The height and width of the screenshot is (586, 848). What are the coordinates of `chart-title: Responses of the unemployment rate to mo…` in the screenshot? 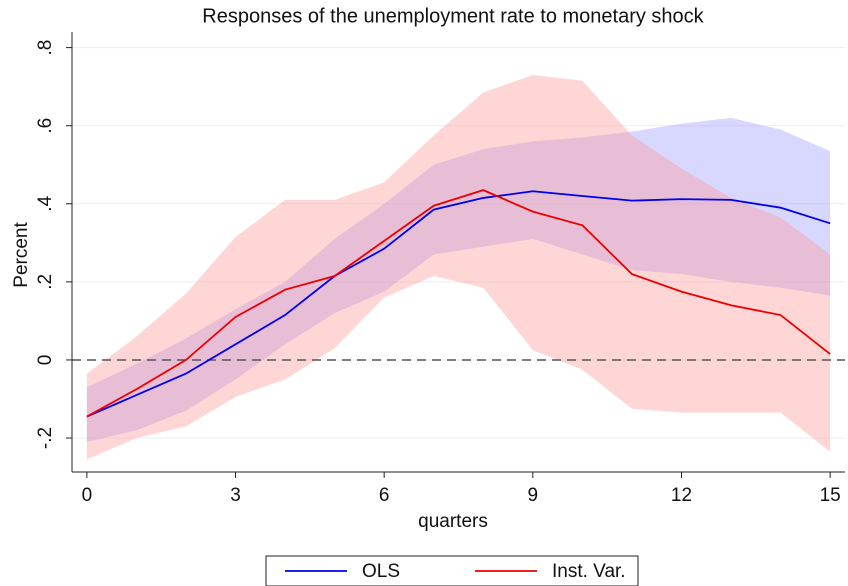 It's located at (453, 16).